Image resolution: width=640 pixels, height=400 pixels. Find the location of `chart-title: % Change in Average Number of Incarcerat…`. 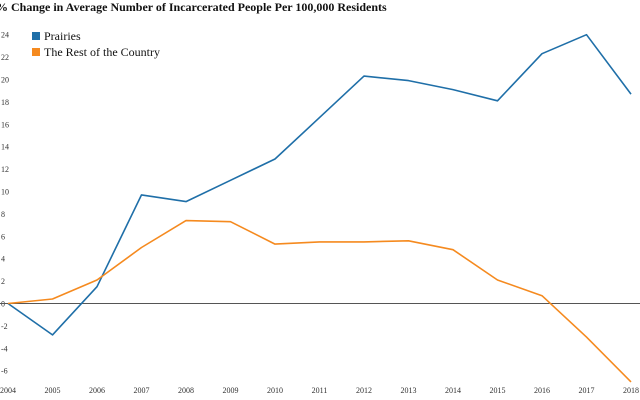

chart-title: % Change in Average Number of Incarcerat… is located at coordinates (193, 7).